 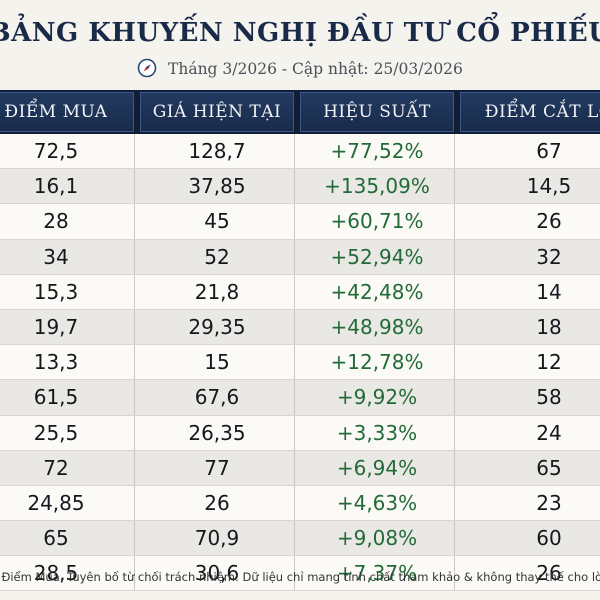 I want to click on buy-point-cell: 61,5, so click(x=56, y=397).